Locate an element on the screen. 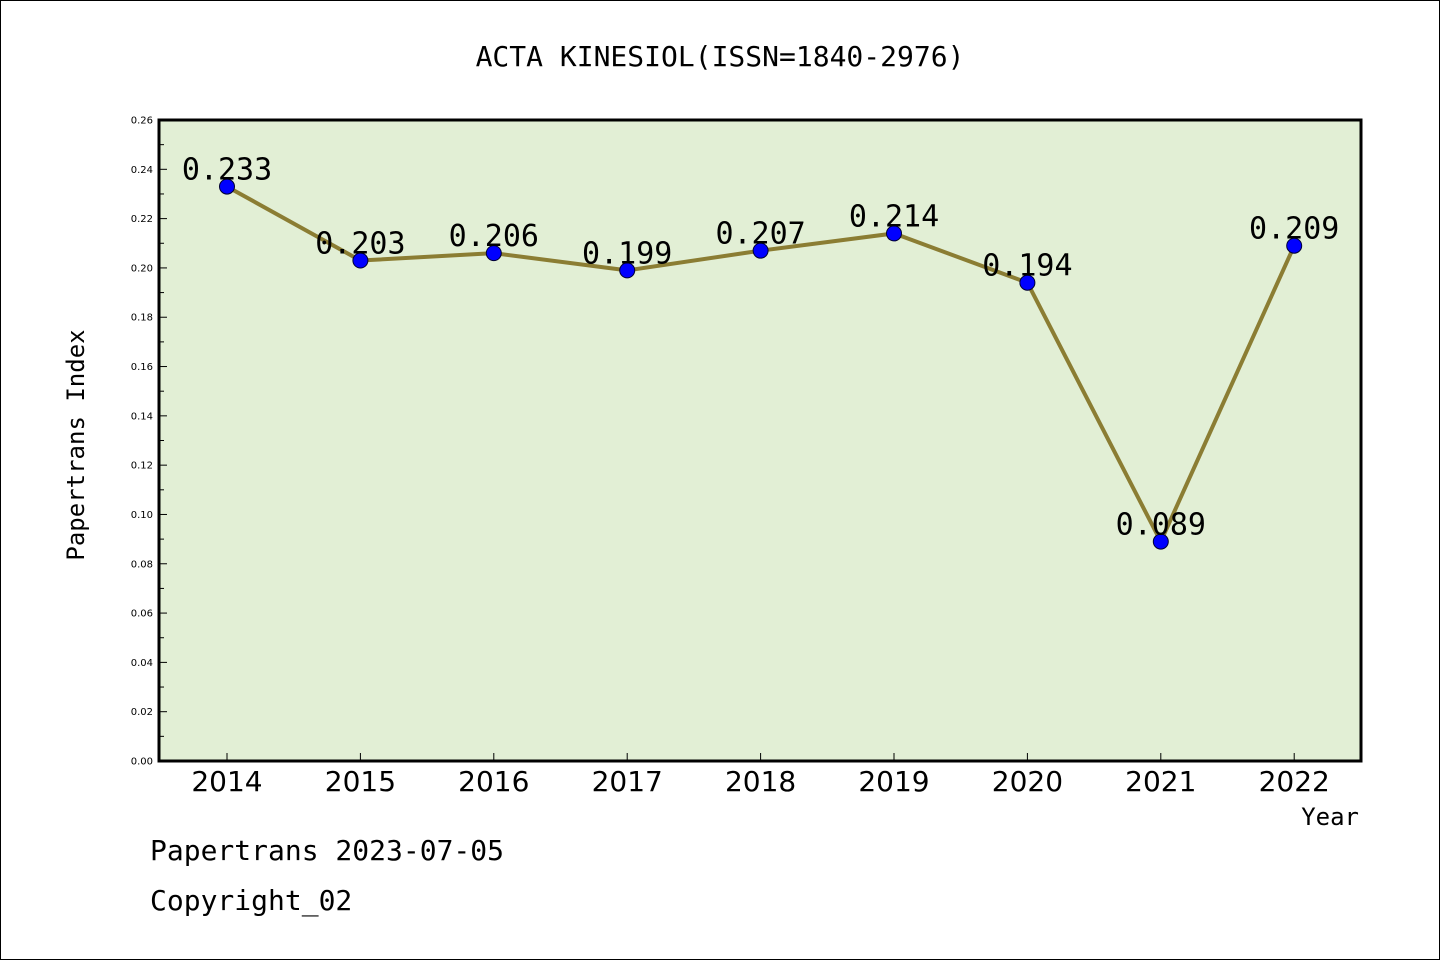 This screenshot has width=1440, height=960. x-tick-label: 2014 is located at coordinates (226, 781).